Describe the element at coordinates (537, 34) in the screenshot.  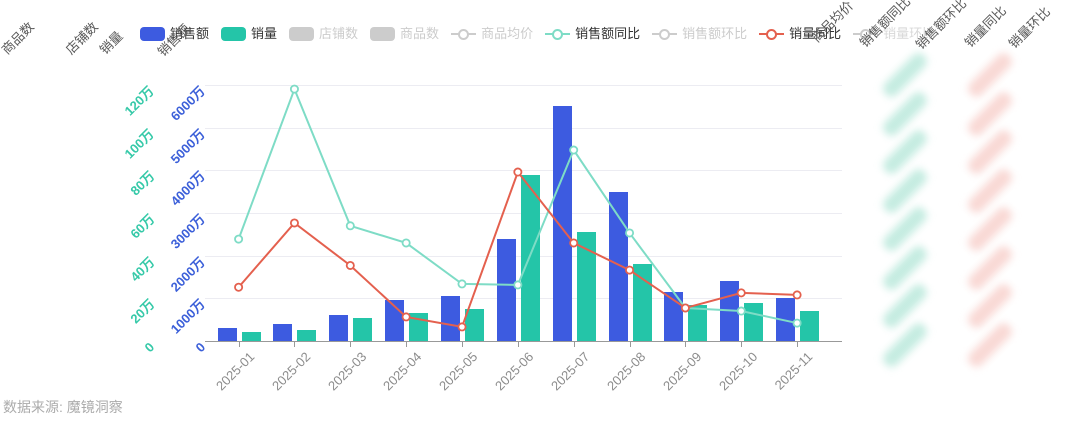
I see `chart-legend: 销售额 销量 店铺数 商品数 商品均价 销售额同比 销售额环比 销量同比 销量环比` at that location.